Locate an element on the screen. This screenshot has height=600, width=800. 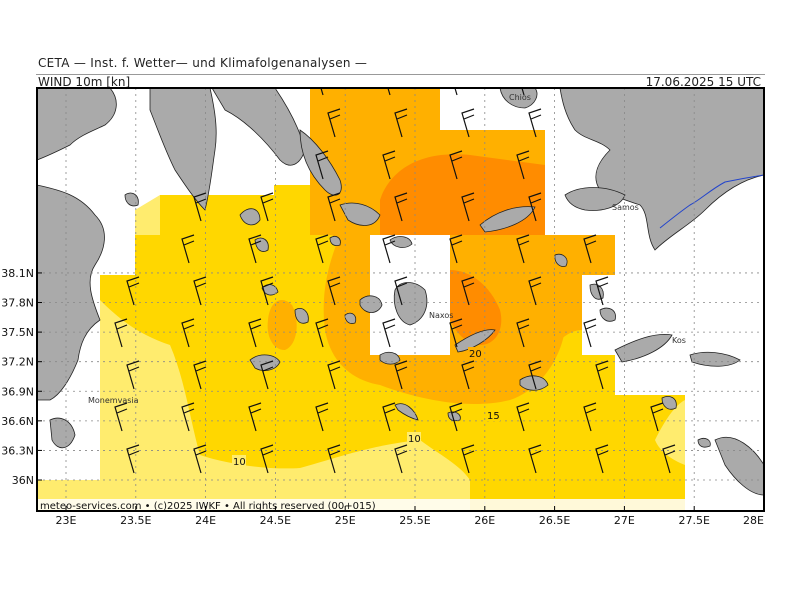
lon-tick-label: 24.5E is located at coordinates (275, 520).